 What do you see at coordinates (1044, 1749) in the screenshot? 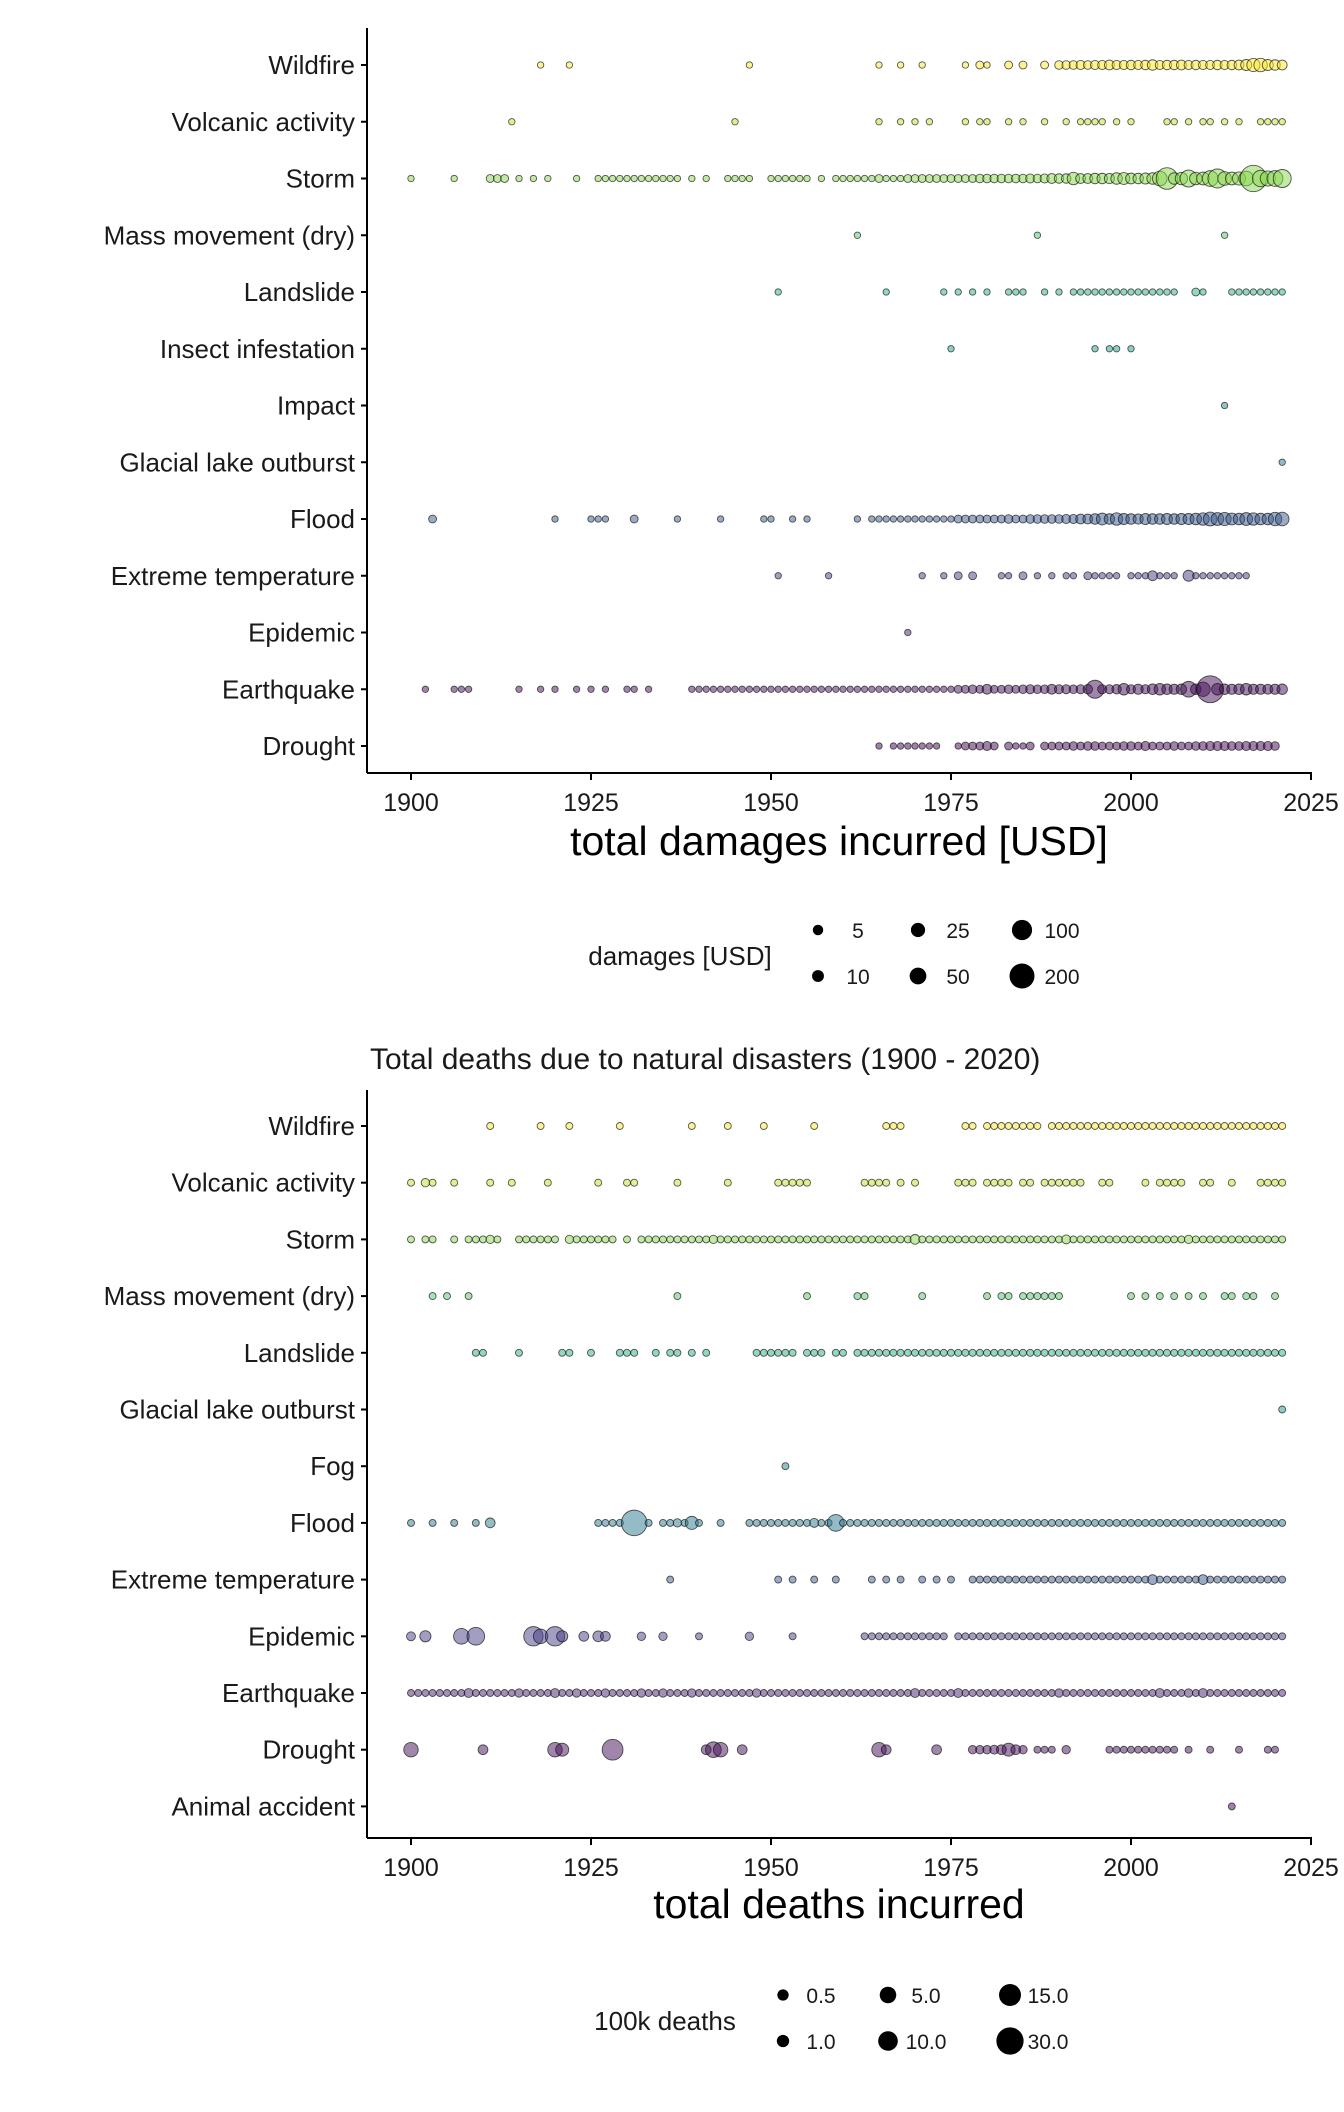
I see `deaths-point-drought-1988` at bounding box center [1044, 1749].